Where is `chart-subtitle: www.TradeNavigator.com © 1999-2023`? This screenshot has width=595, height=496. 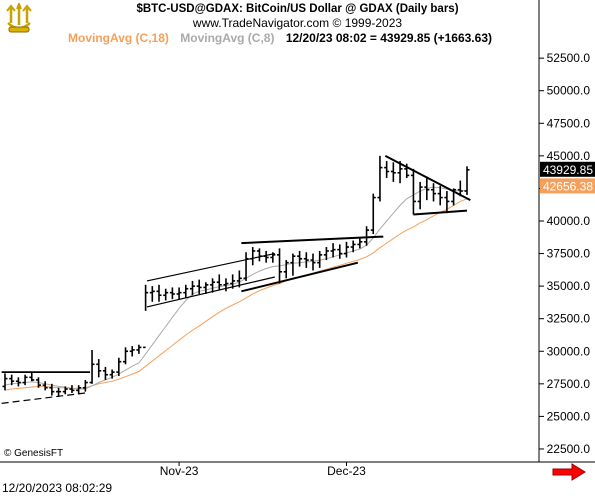 chart-subtitle: www.TradeNavigator.com © 1999-2023 is located at coordinates (297, 23).